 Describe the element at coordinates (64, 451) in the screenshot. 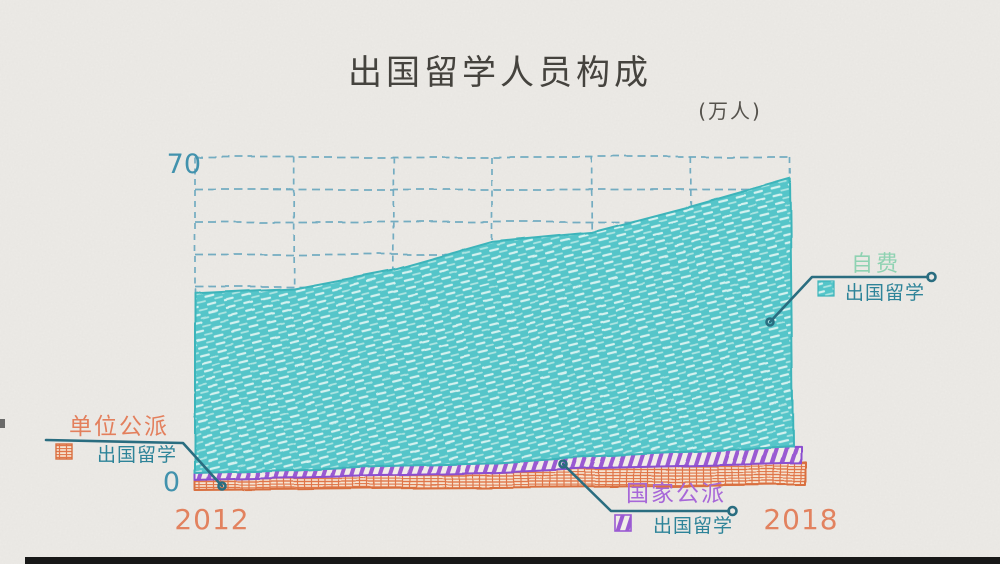

I see `orange-crosshatch-swatch-icon` at that location.